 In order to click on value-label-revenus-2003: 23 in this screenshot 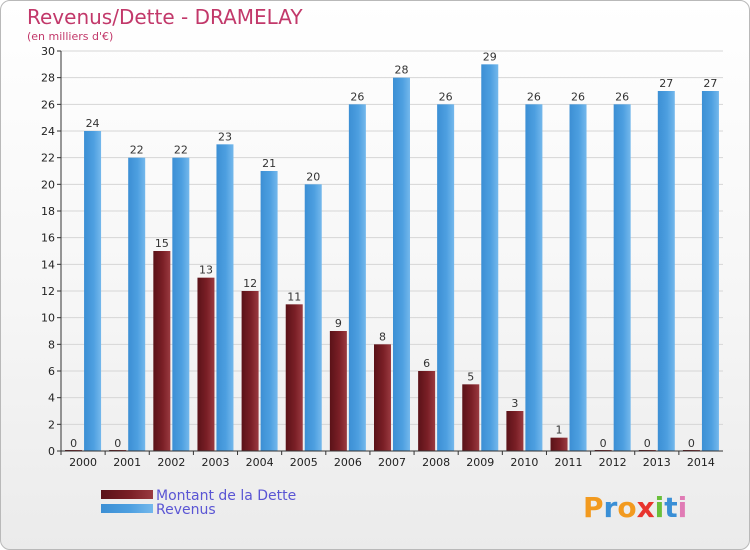, I will do `click(225, 136)`.